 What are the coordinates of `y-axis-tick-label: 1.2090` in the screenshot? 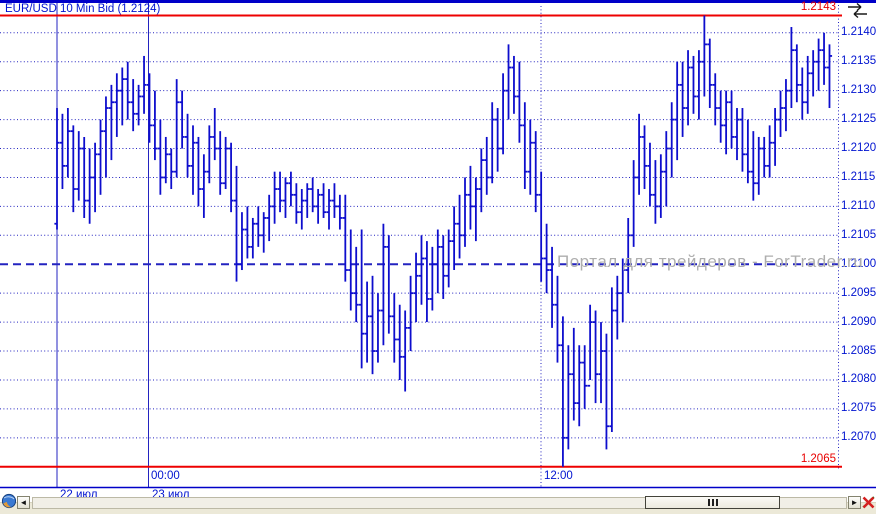 It's located at (858, 321).